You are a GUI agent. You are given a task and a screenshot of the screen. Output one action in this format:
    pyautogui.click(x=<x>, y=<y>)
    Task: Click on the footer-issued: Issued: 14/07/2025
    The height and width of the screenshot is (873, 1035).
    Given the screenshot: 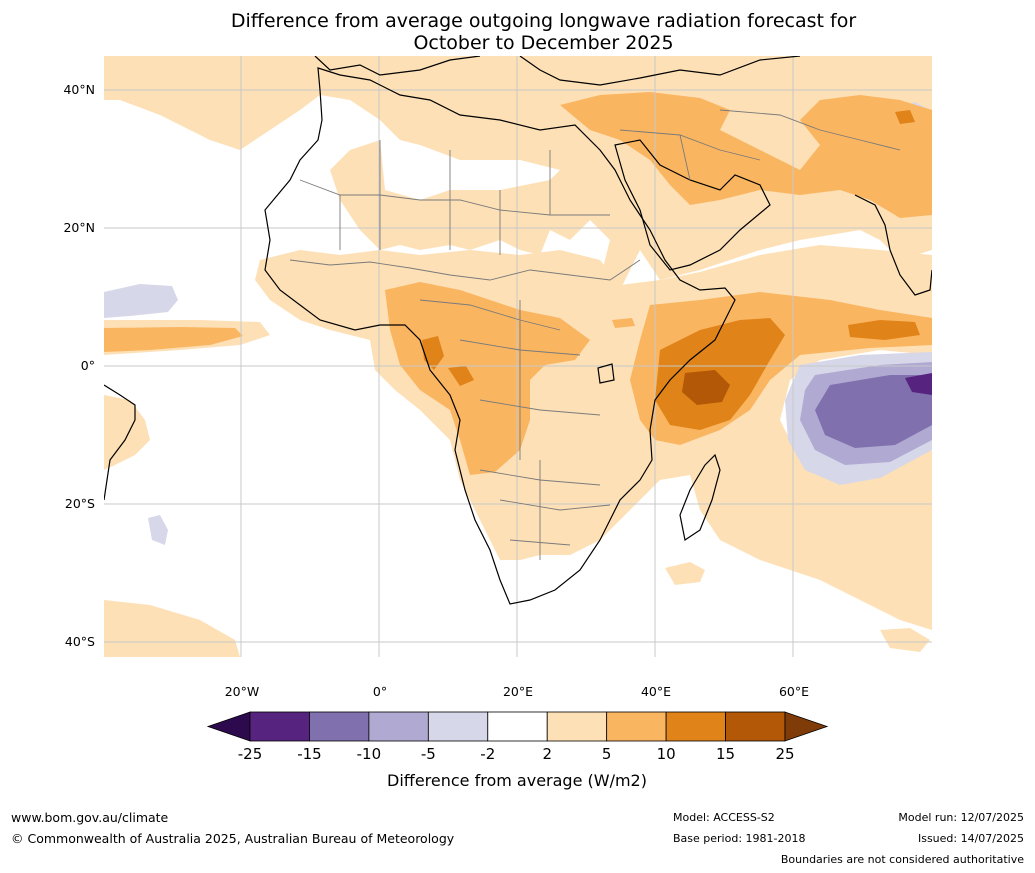 What is the action you would take?
    pyautogui.click(x=970, y=838)
    